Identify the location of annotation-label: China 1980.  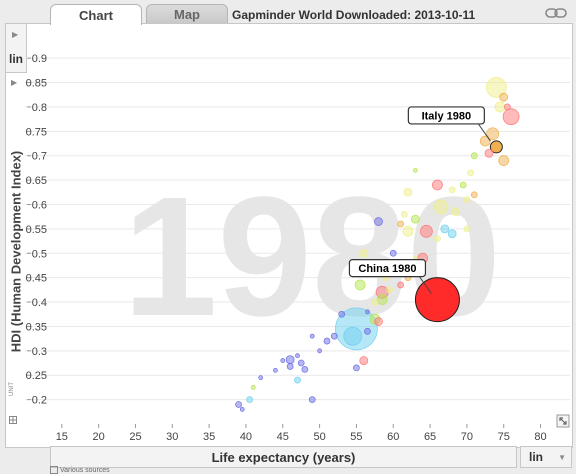
(387, 269).